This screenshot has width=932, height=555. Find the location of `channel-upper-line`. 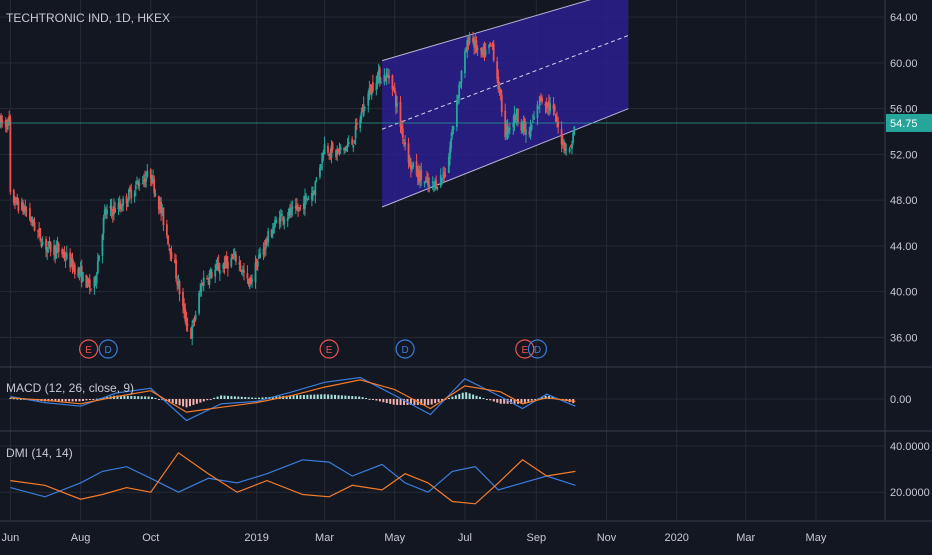

channel-upper-line is located at coordinates (504, 31).